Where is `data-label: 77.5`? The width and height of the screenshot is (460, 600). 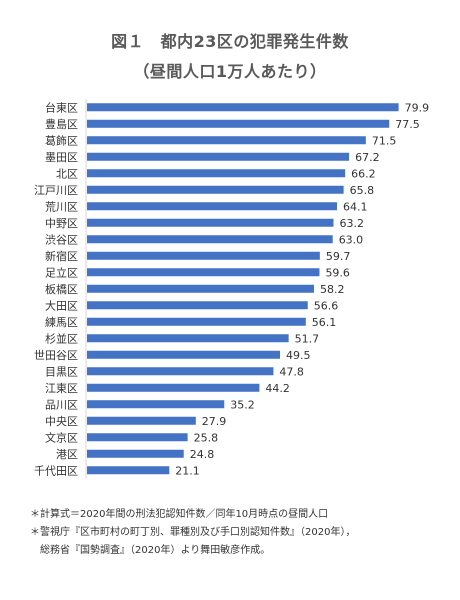
data-label: 77.5 is located at coordinates (407, 124).